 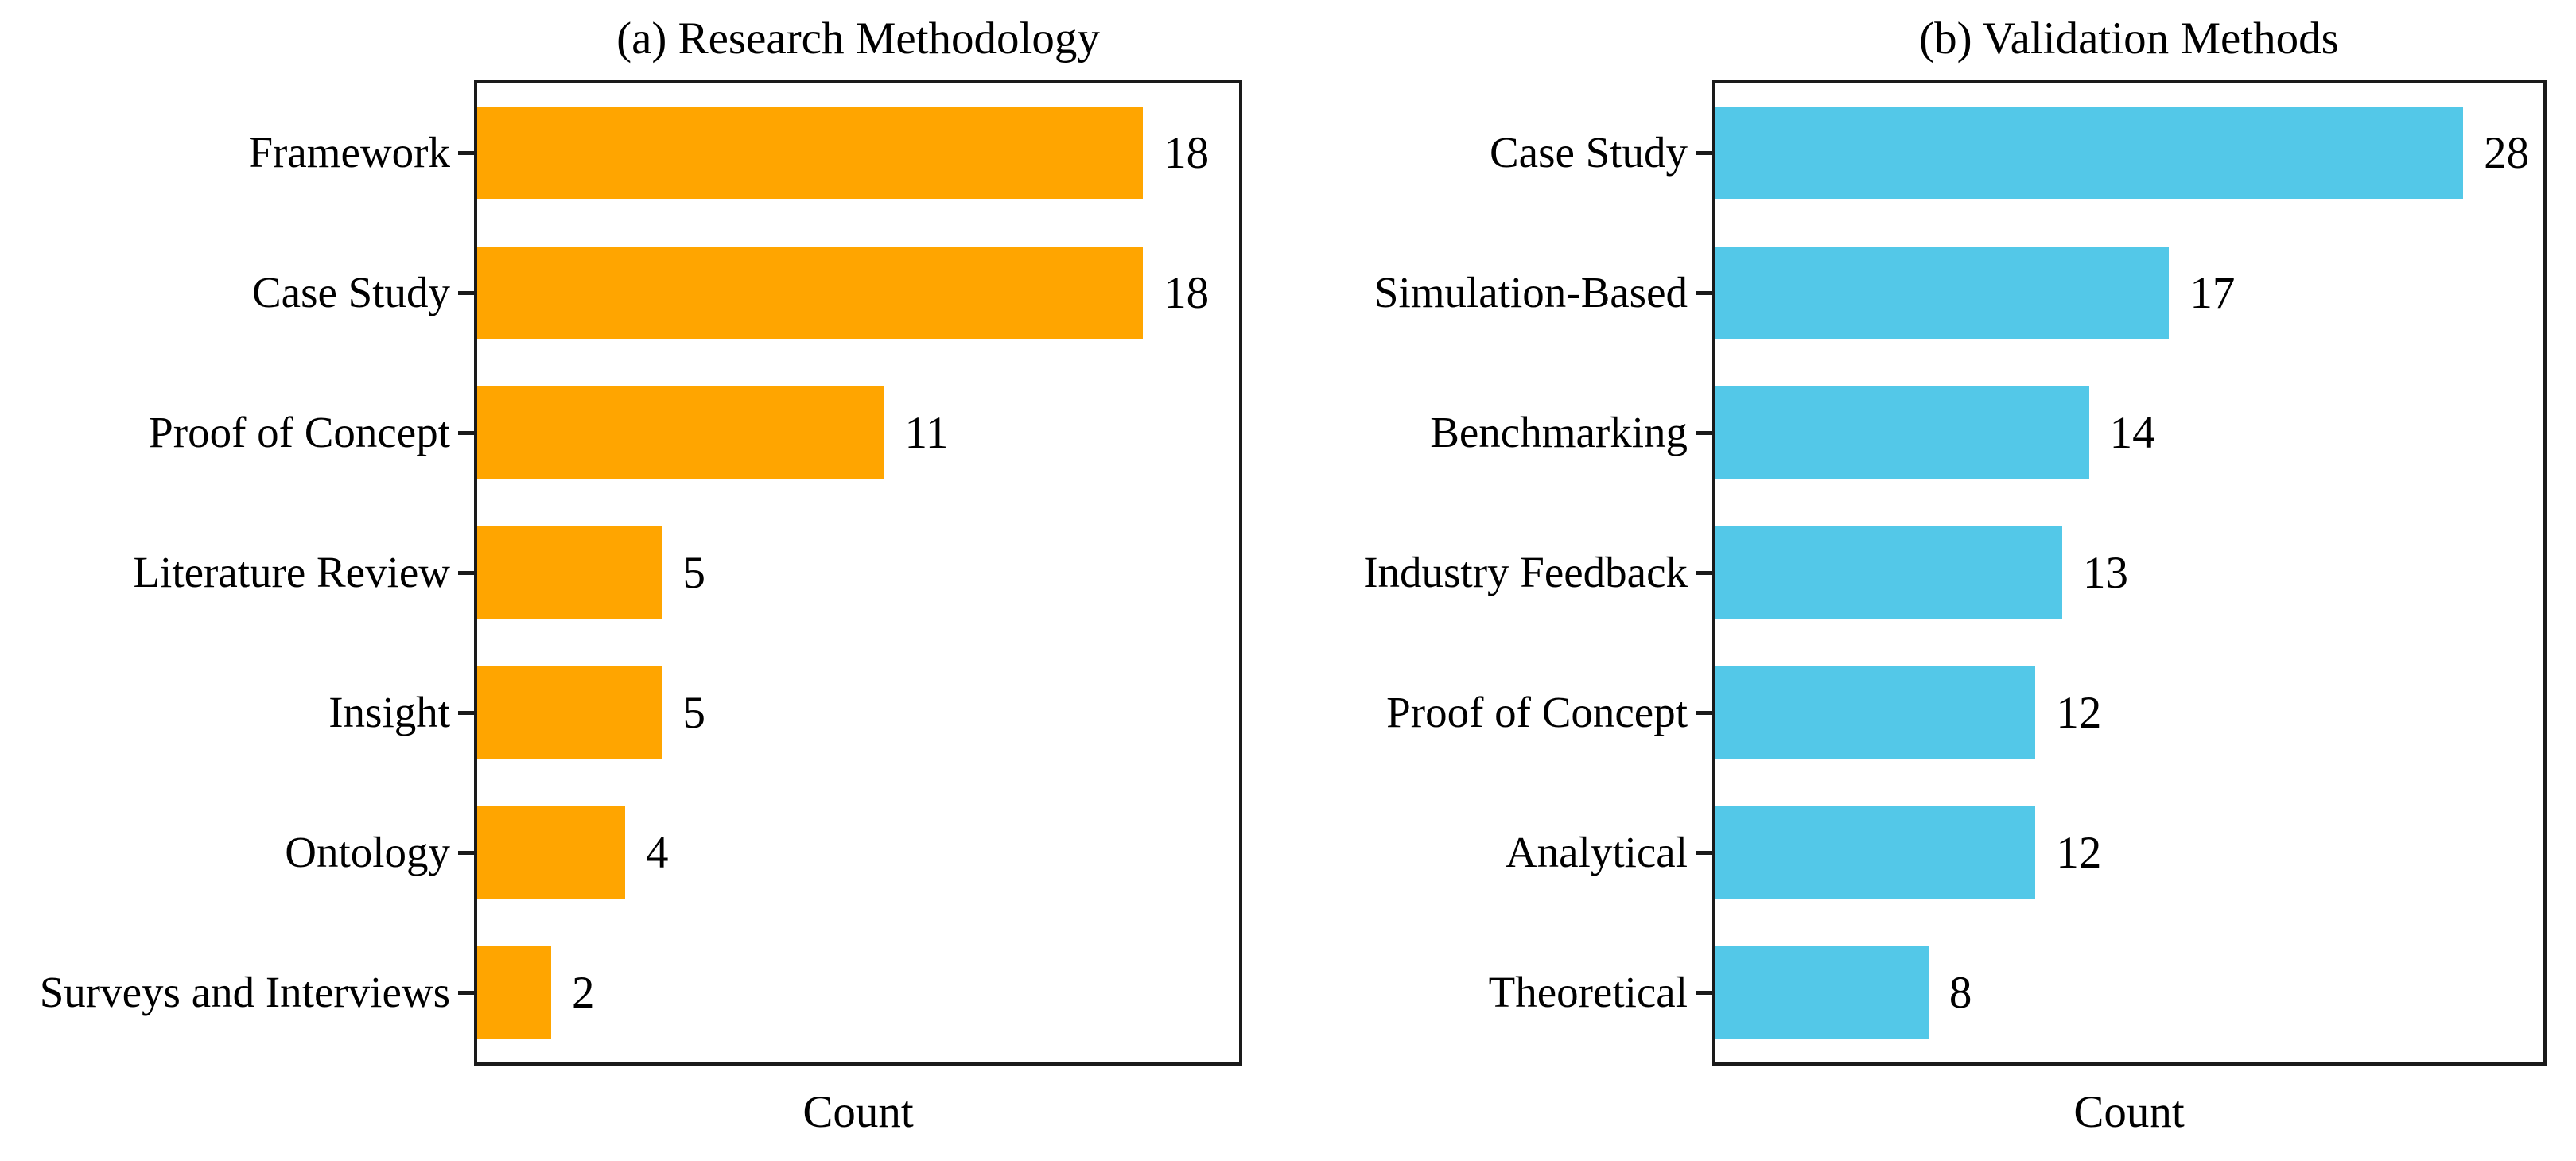 What do you see at coordinates (389, 712) in the screenshot?
I see `category-label: Insight` at bounding box center [389, 712].